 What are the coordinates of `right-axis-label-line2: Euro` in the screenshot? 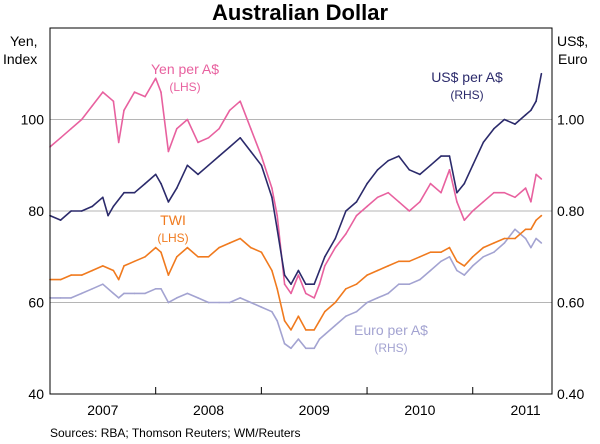 It's located at (573, 59).